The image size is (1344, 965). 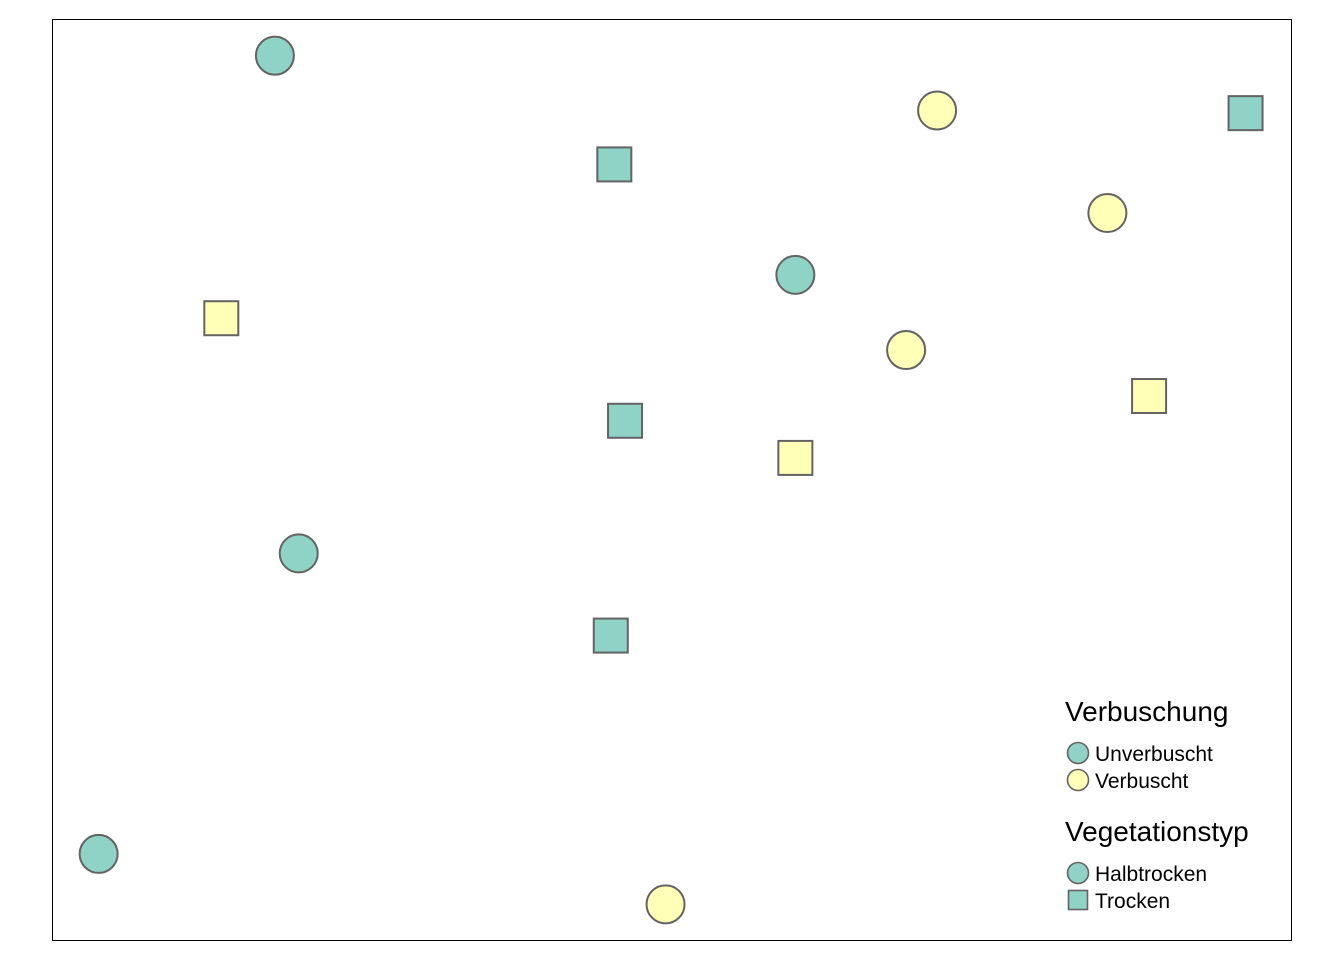 I want to click on legend-title-1: Vegetationstyp, so click(x=1157, y=831).